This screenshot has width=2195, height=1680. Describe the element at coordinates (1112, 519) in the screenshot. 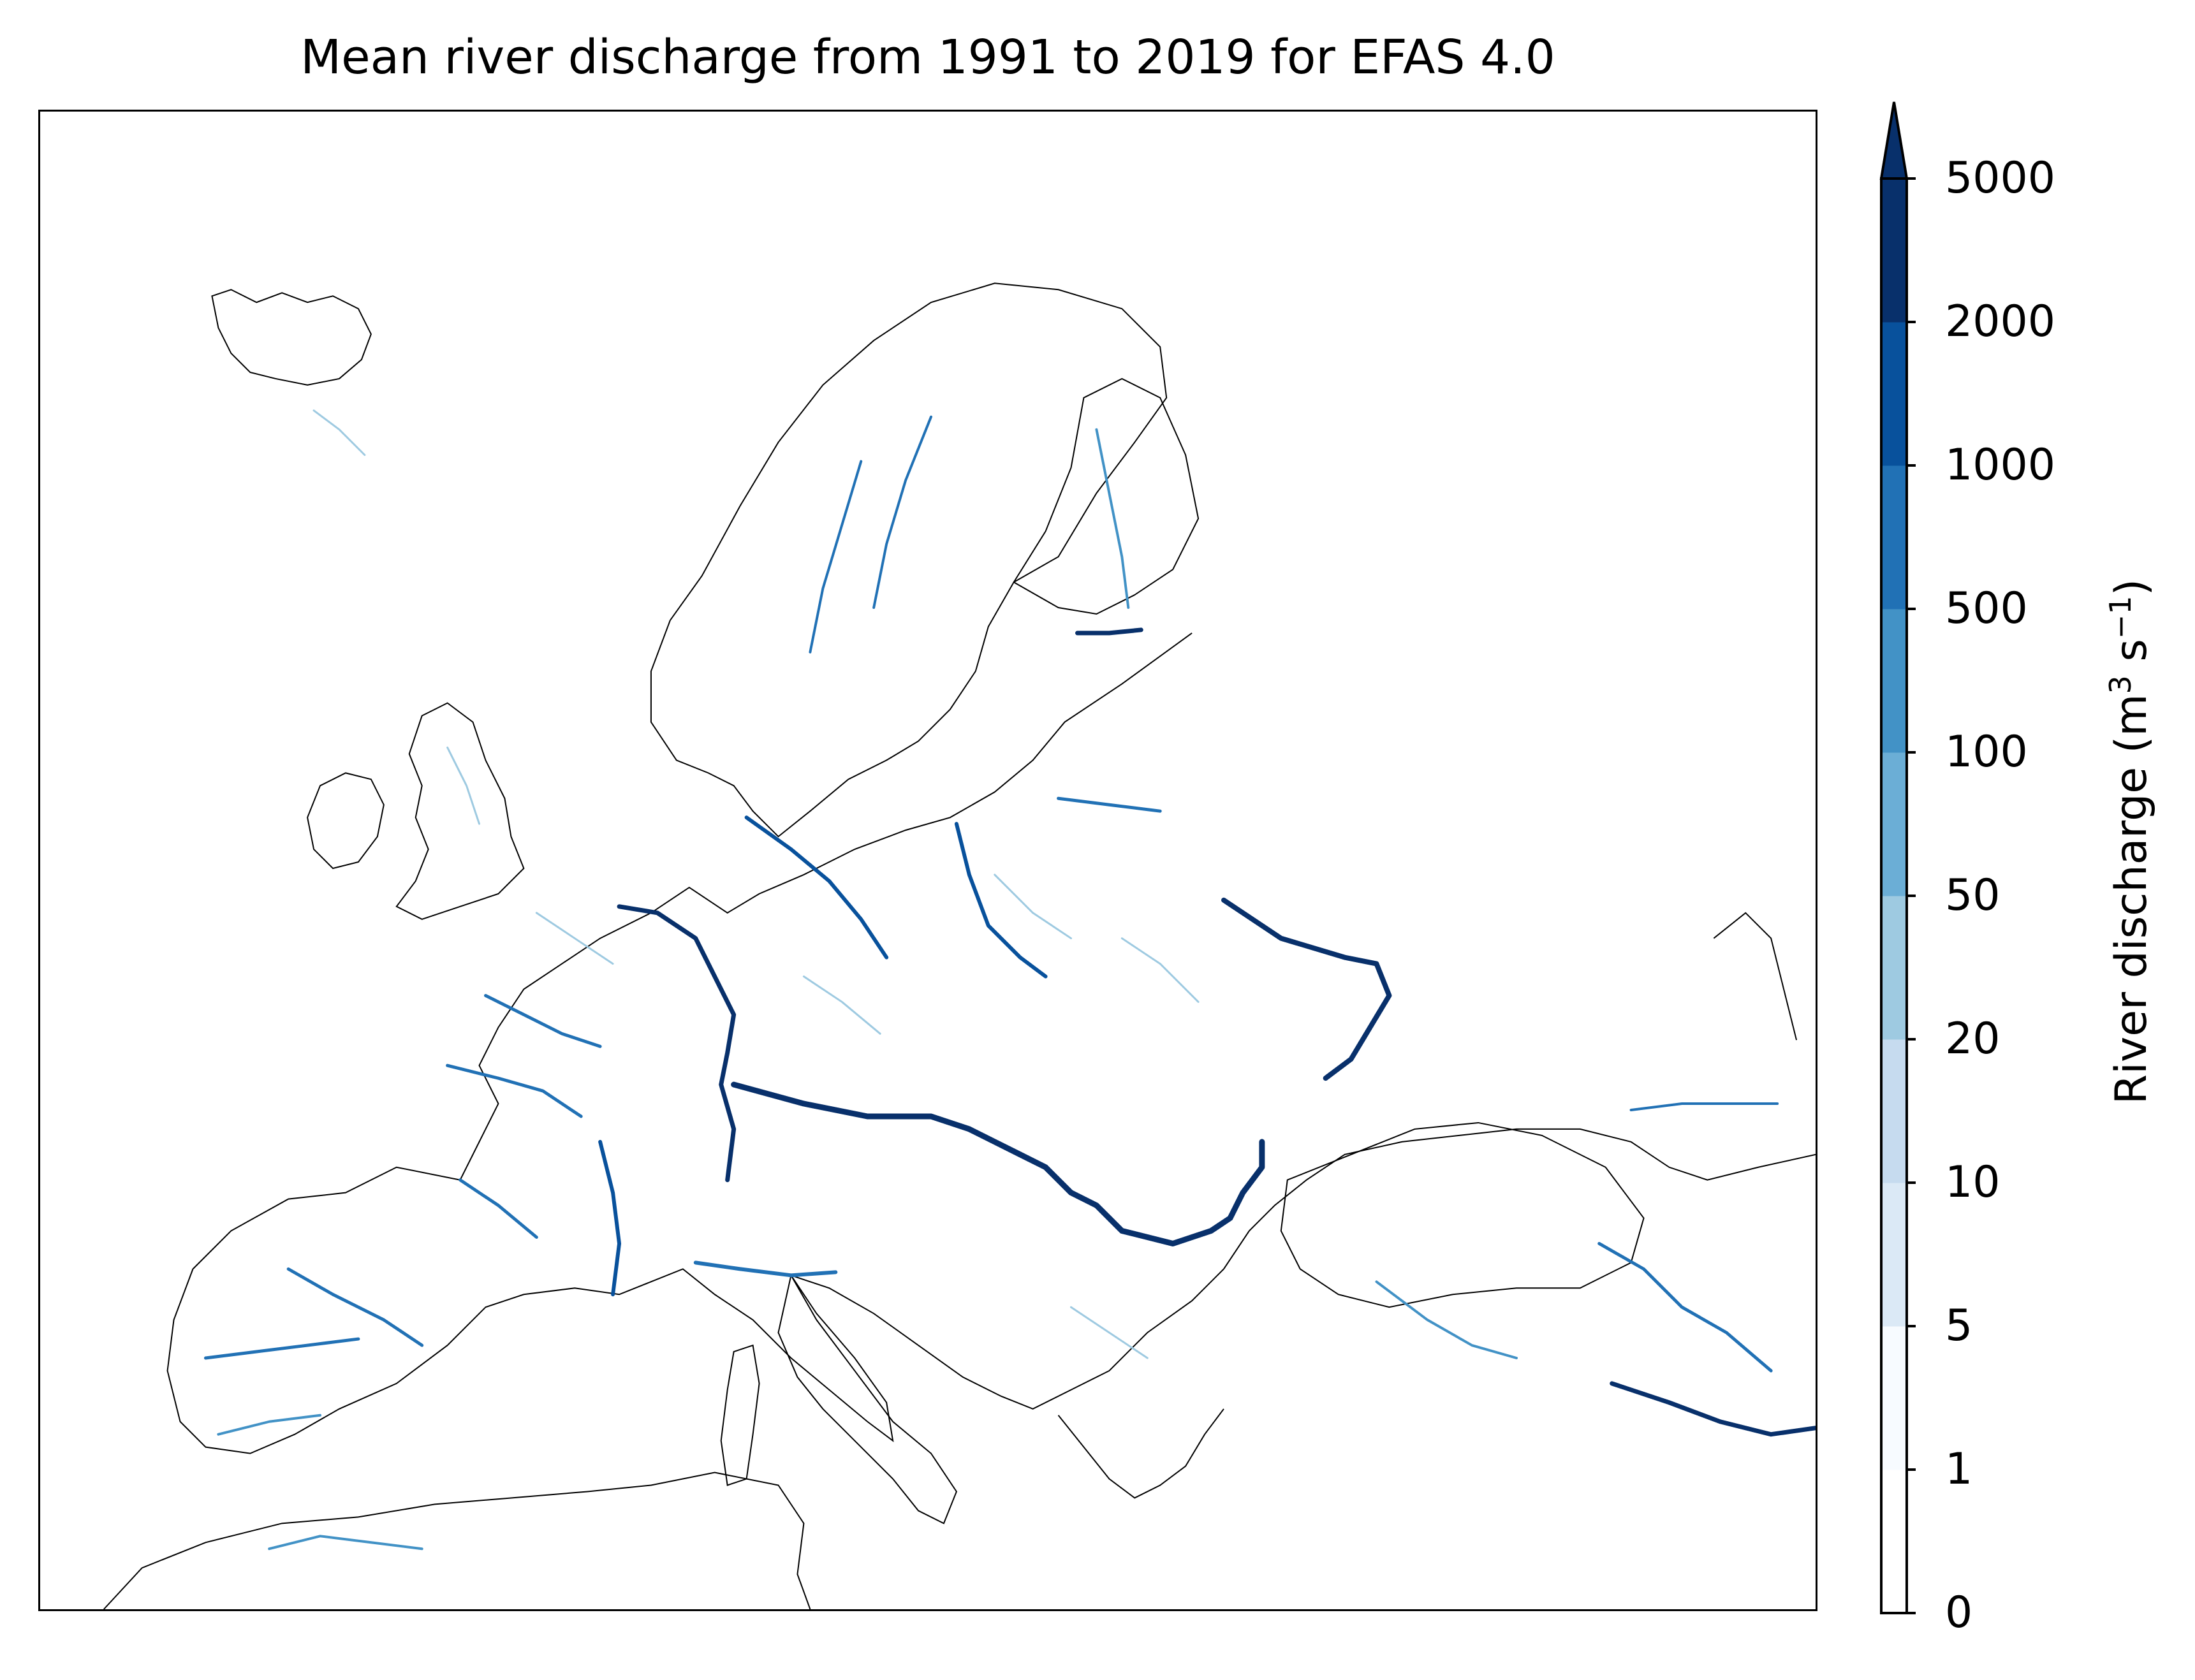

I see `river-finland` at that location.